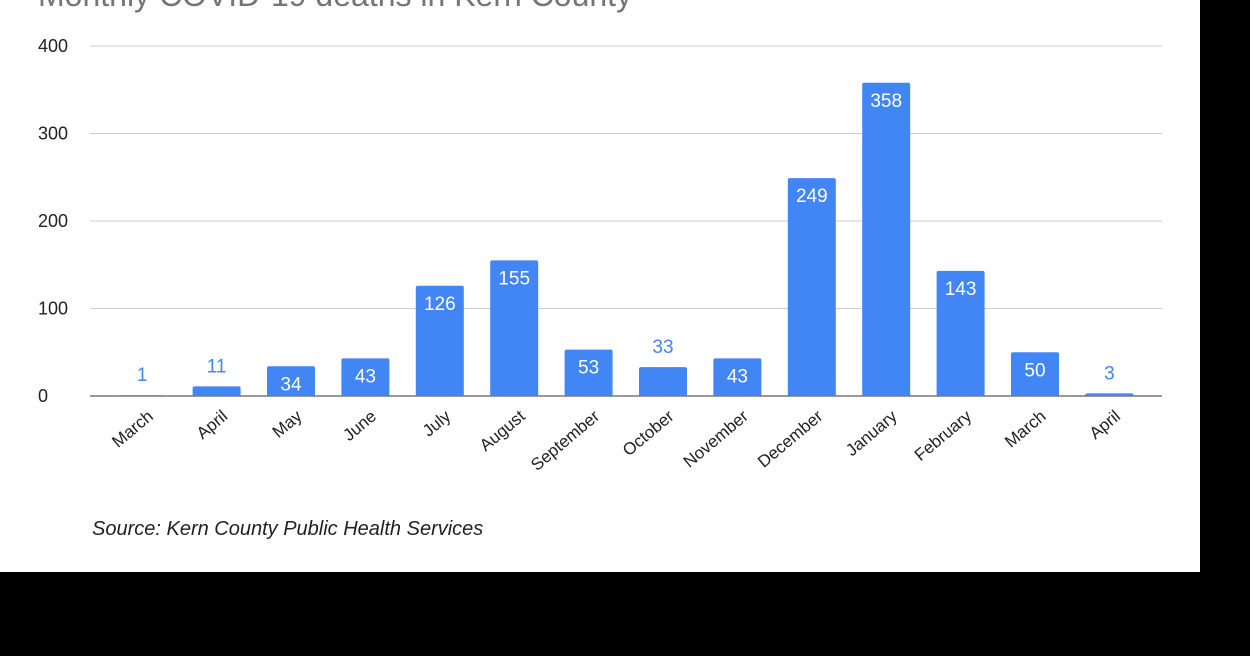  Describe the element at coordinates (142, 375) in the screenshot. I see `data-label: 1` at that location.